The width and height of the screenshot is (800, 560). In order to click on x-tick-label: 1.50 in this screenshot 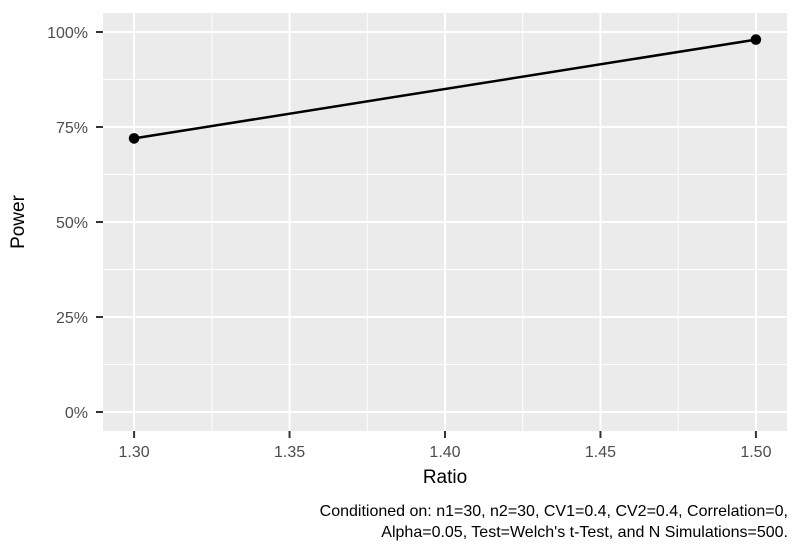, I will do `click(755, 452)`.